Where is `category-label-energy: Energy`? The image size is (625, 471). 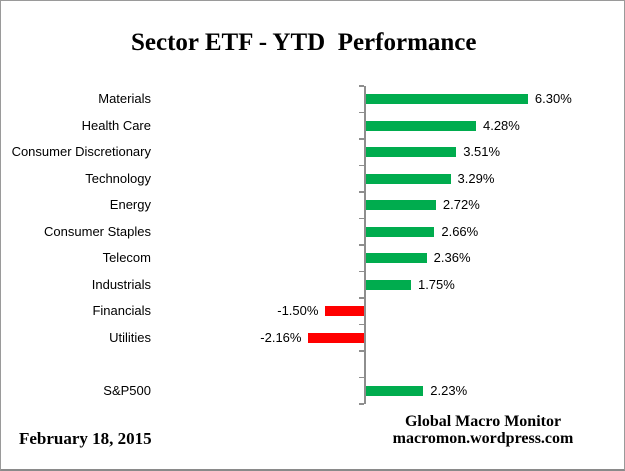 category-label-energy: Energy is located at coordinates (130, 204).